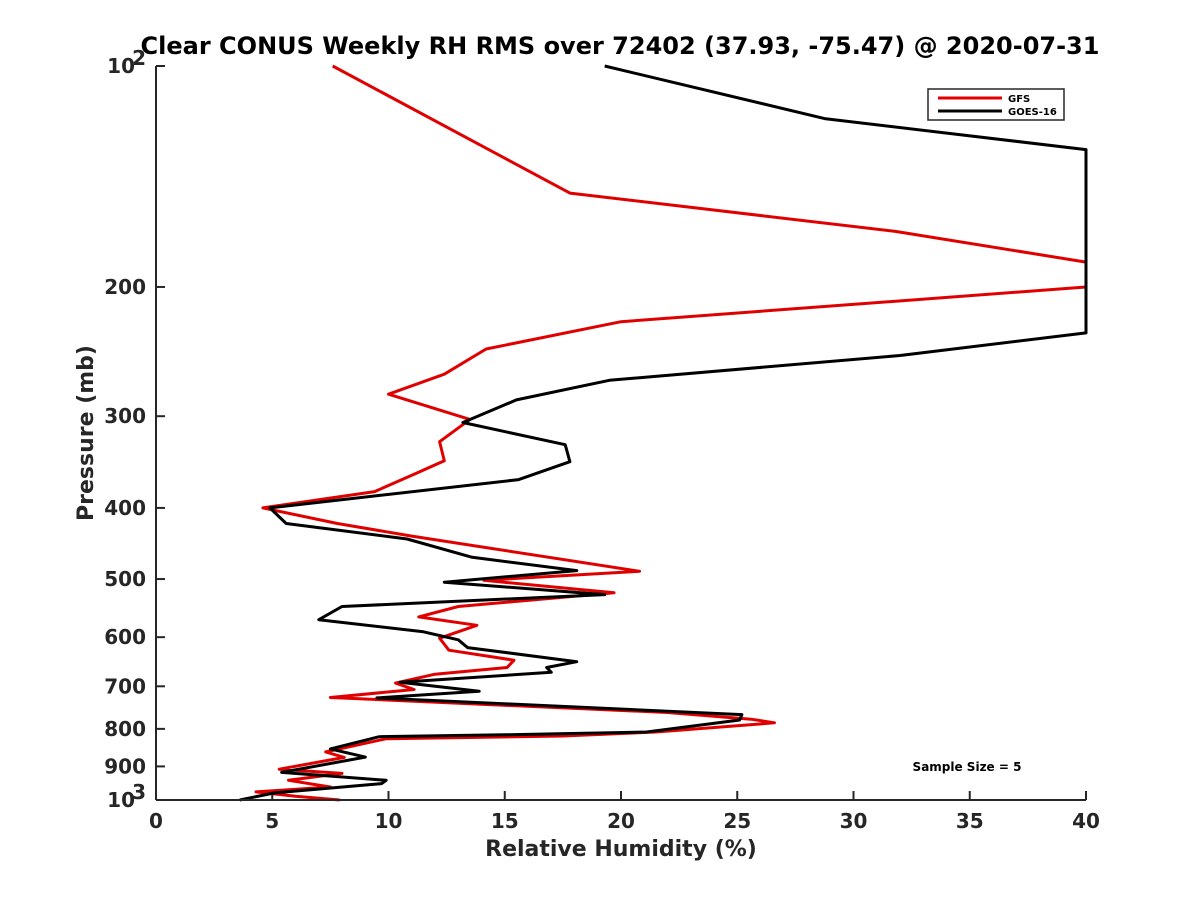  Describe the element at coordinates (1086, 821) in the screenshot. I see `x-tick-label: 40` at that location.